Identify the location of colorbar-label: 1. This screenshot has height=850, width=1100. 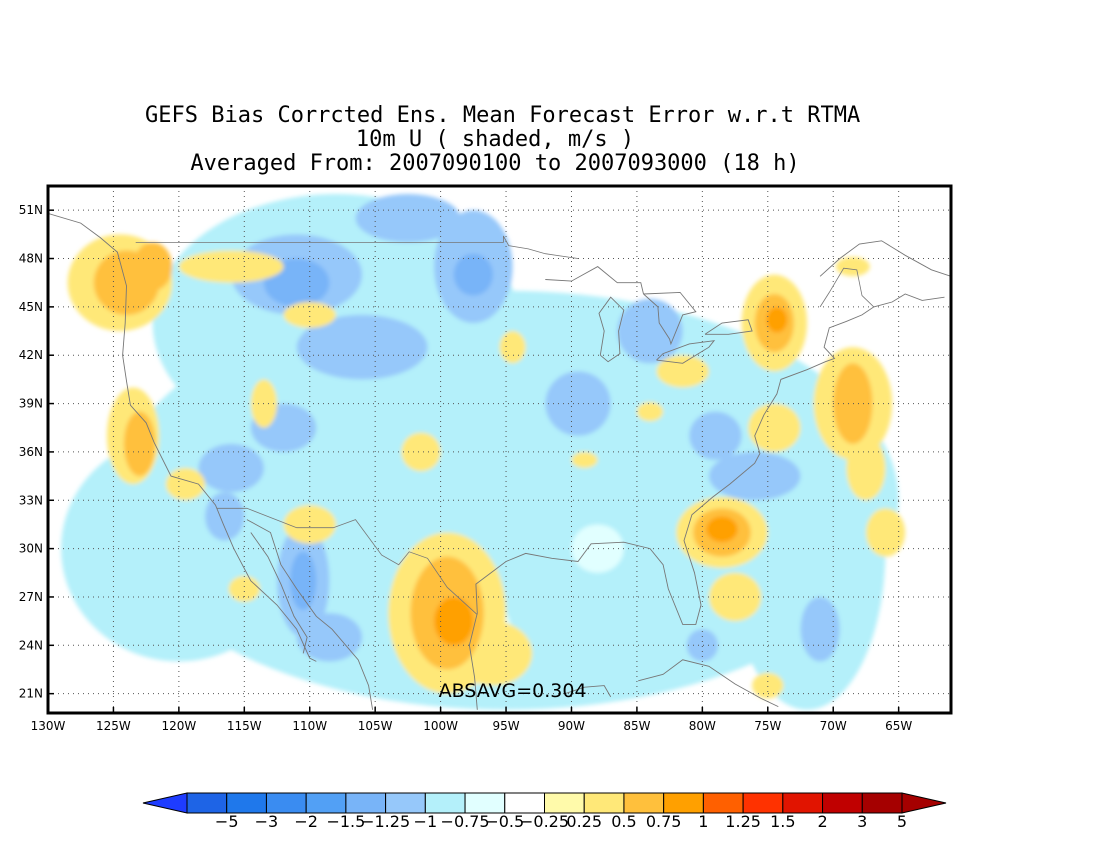
(703, 821).